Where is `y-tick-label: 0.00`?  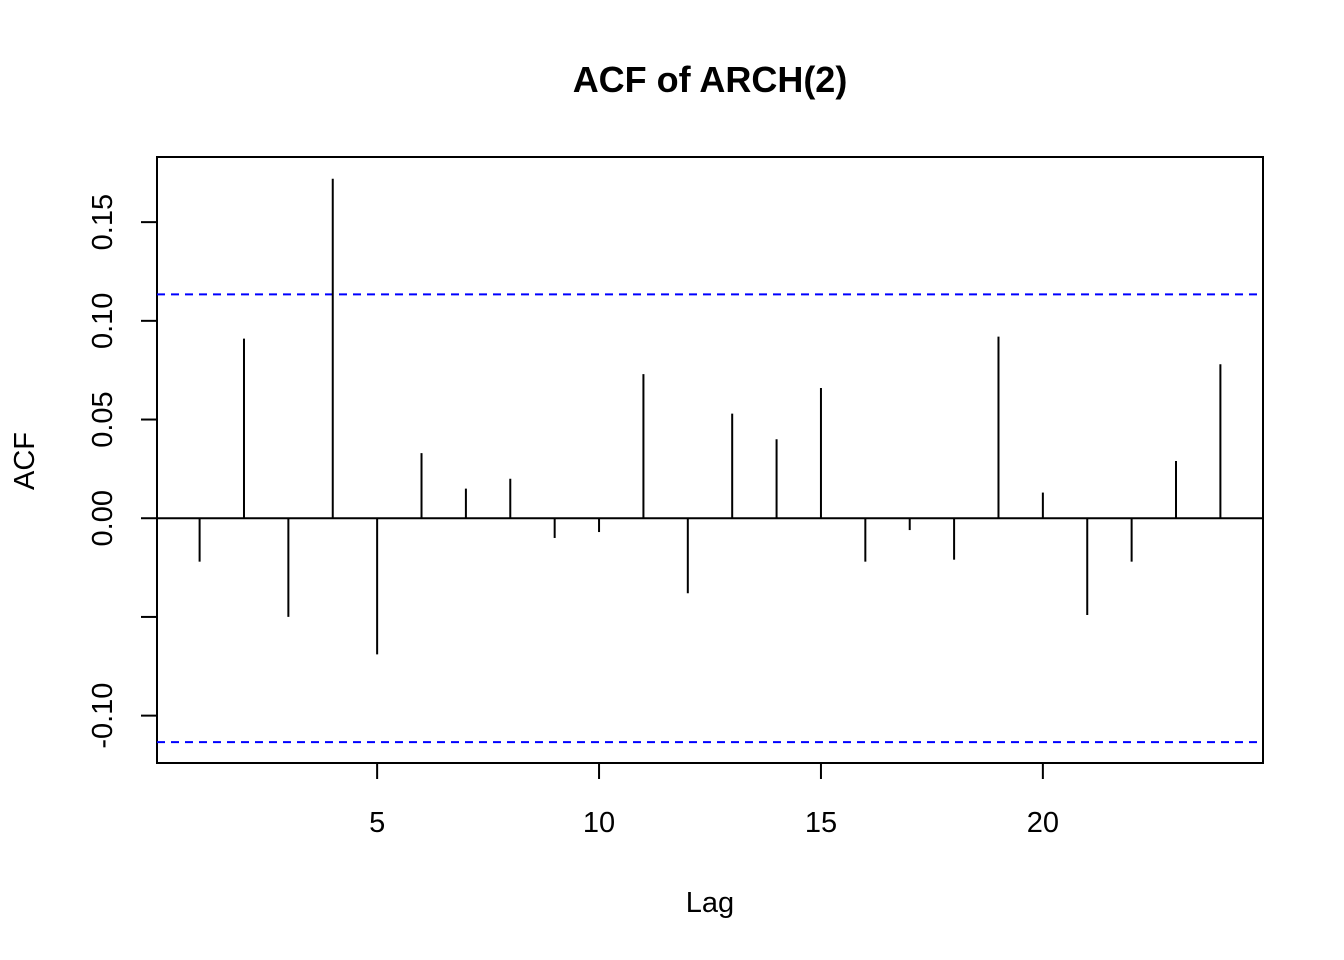
y-tick-label: 0.00 is located at coordinates (103, 518).